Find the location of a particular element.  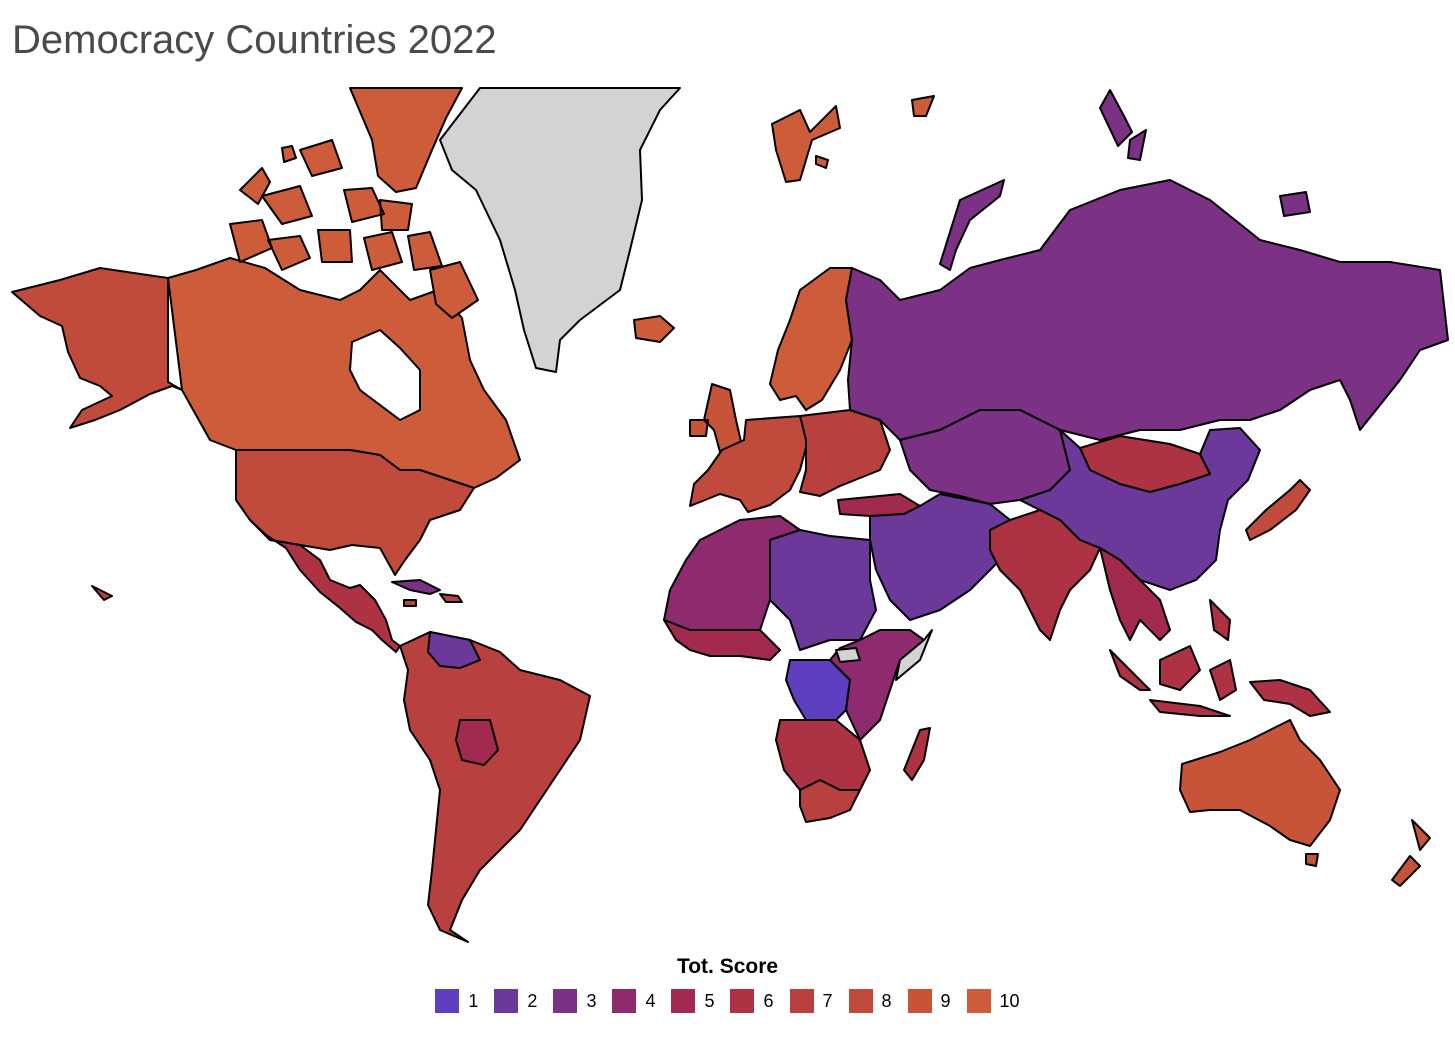

legend-item-2: 2 is located at coordinates (515, 1001).